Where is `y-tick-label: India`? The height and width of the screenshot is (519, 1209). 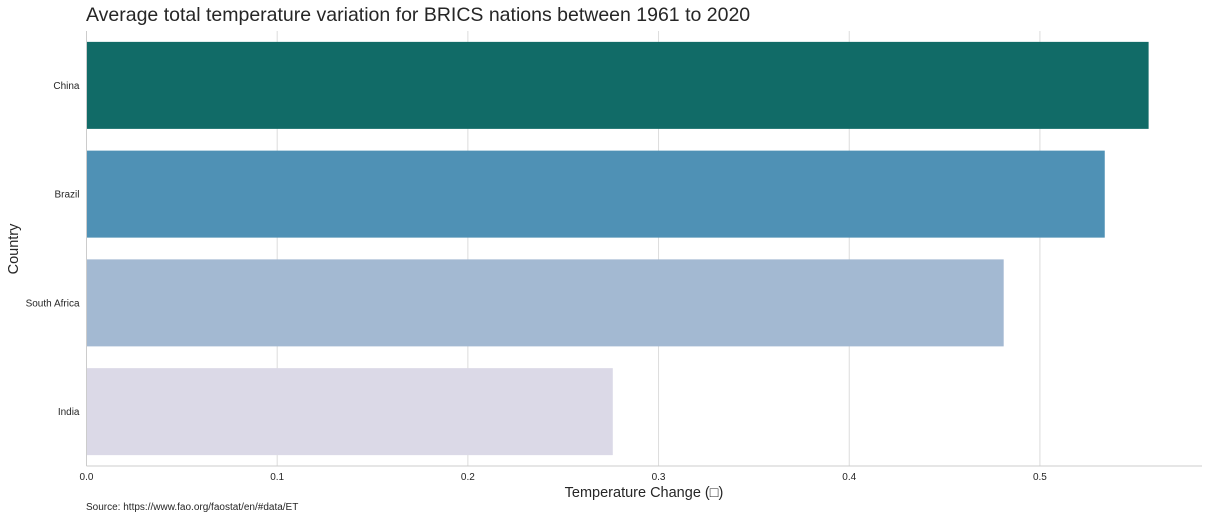
y-tick-label: India is located at coordinates (69, 412).